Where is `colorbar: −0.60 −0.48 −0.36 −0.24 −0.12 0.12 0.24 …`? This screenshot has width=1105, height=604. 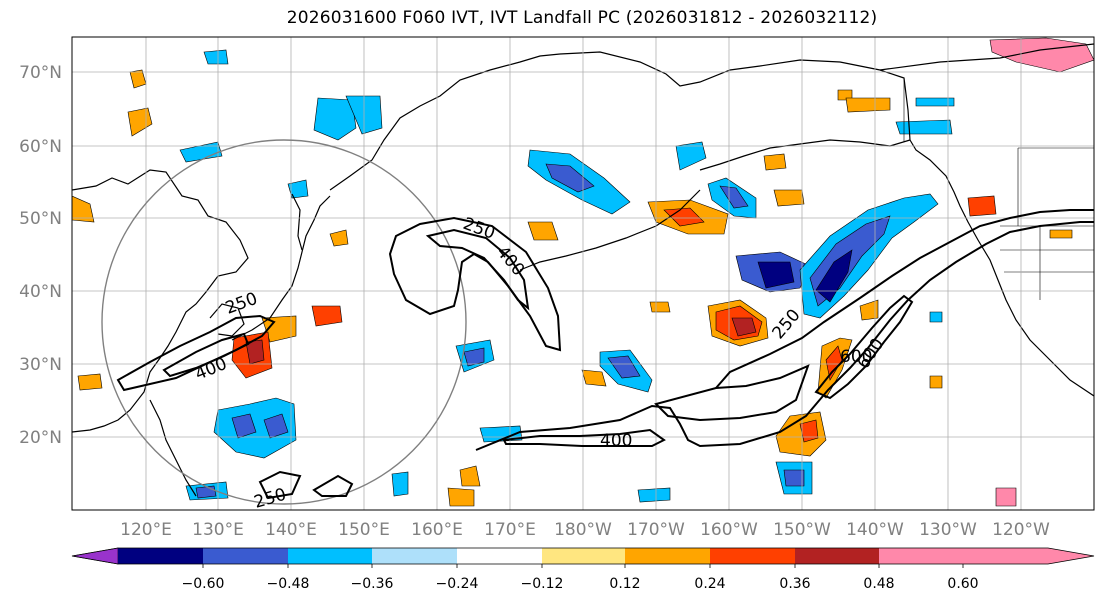
colorbar: −0.60 −0.48 −0.36 −0.24 −0.12 0.12 0.24 … is located at coordinates (583, 569).